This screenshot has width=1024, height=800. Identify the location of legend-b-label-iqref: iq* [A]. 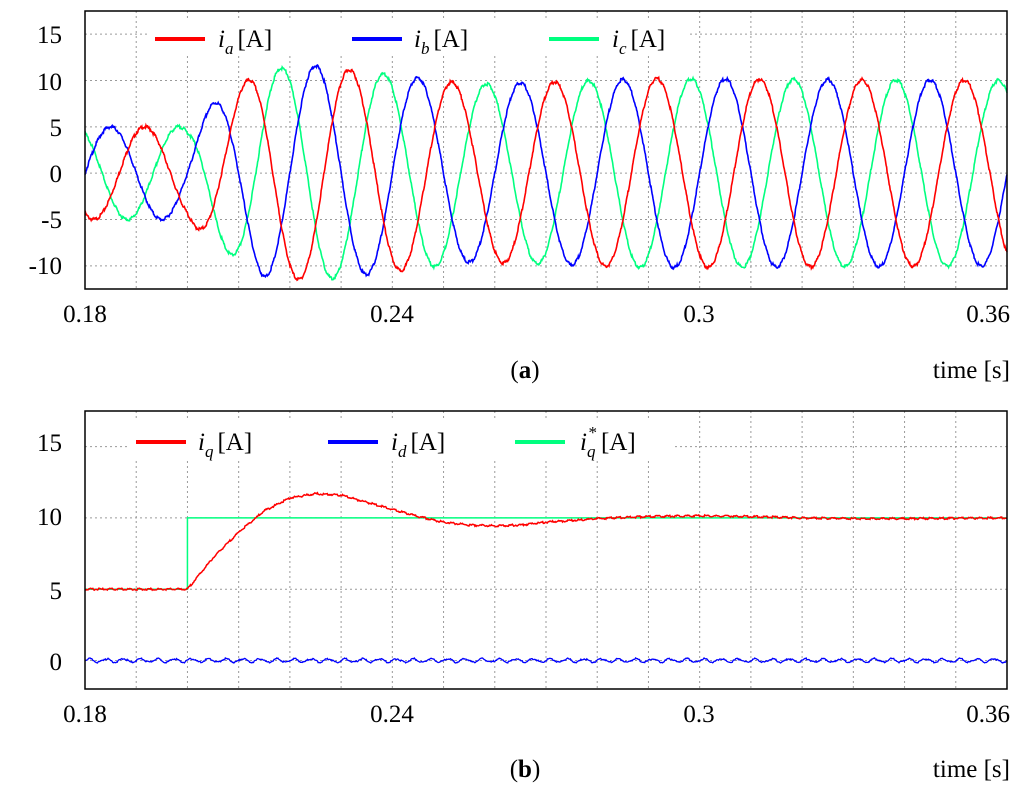
(608, 442).